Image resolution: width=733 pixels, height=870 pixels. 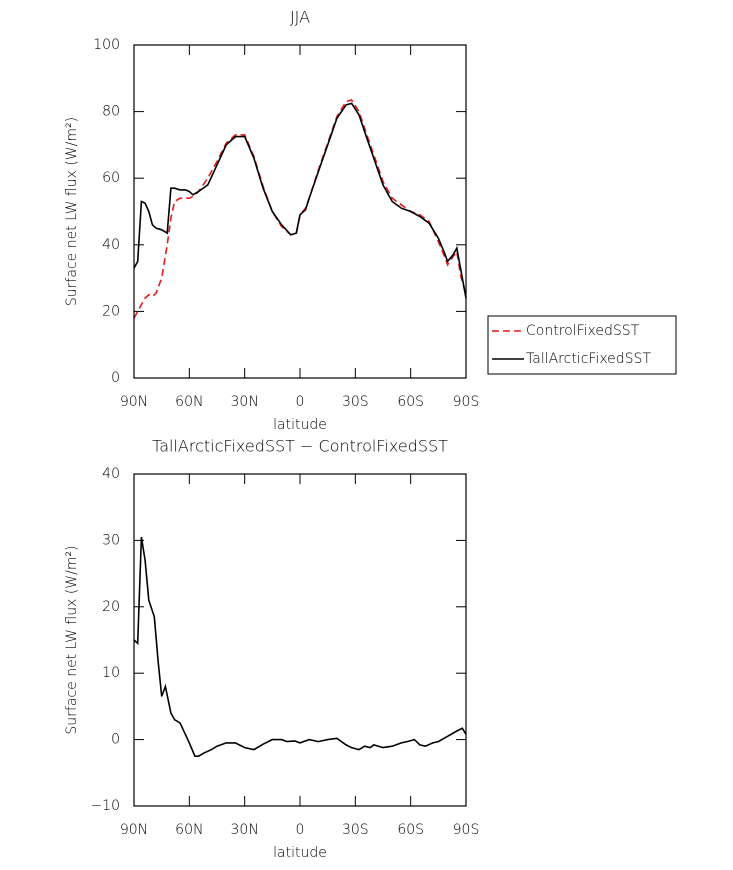 What do you see at coordinates (111, 540) in the screenshot?
I see `y-tick-label: 30` at bounding box center [111, 540].